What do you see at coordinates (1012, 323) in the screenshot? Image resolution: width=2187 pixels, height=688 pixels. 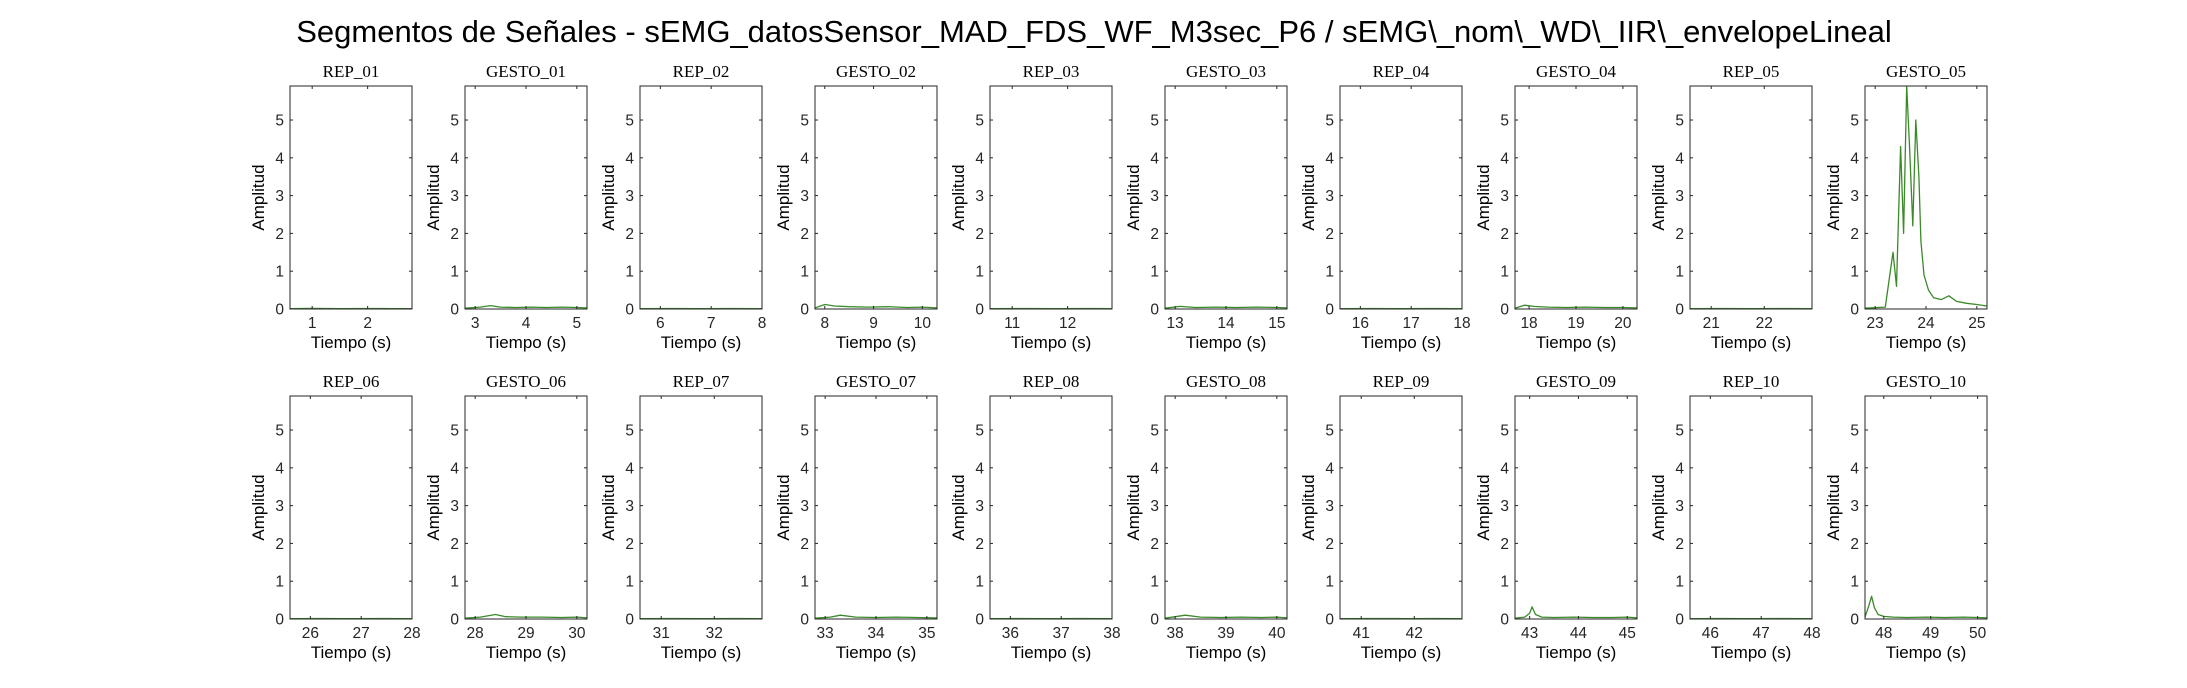 I see `x-tick-label: 11` at bounding box center [1012, 323].